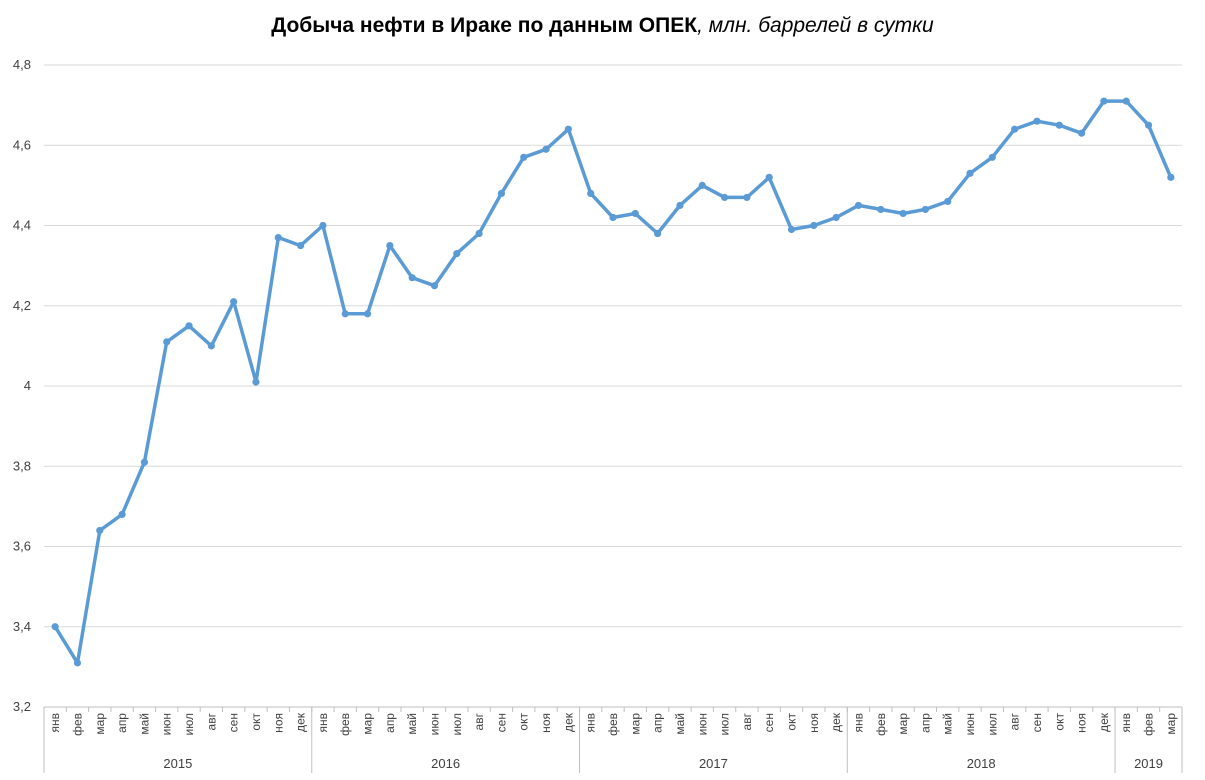 The height and width of the screenshot is (780, 1205). I want to click on year-label: 2017, so click(713, 763).